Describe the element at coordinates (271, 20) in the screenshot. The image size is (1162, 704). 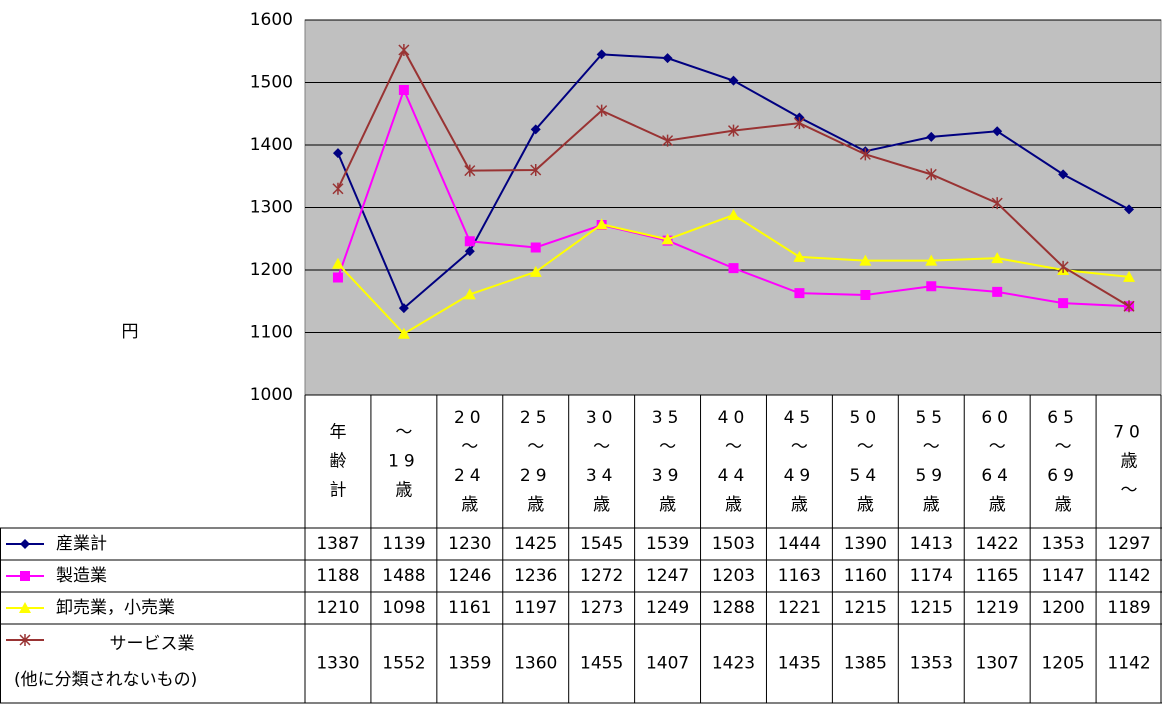
I see `y-tick-label: 1600` at that location.